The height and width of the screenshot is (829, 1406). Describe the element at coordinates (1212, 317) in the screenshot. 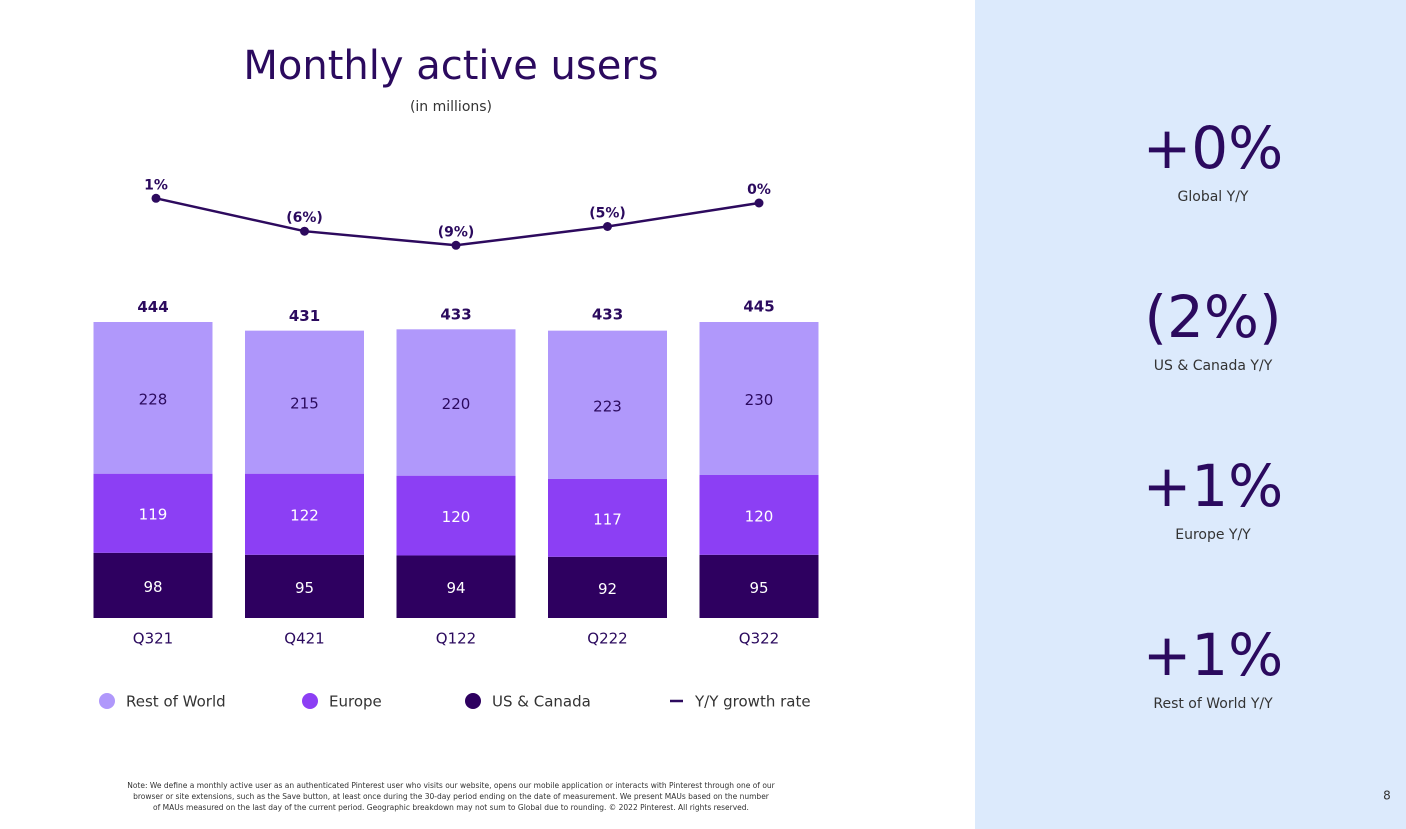

I see `stat-value: (2%)` at that location.